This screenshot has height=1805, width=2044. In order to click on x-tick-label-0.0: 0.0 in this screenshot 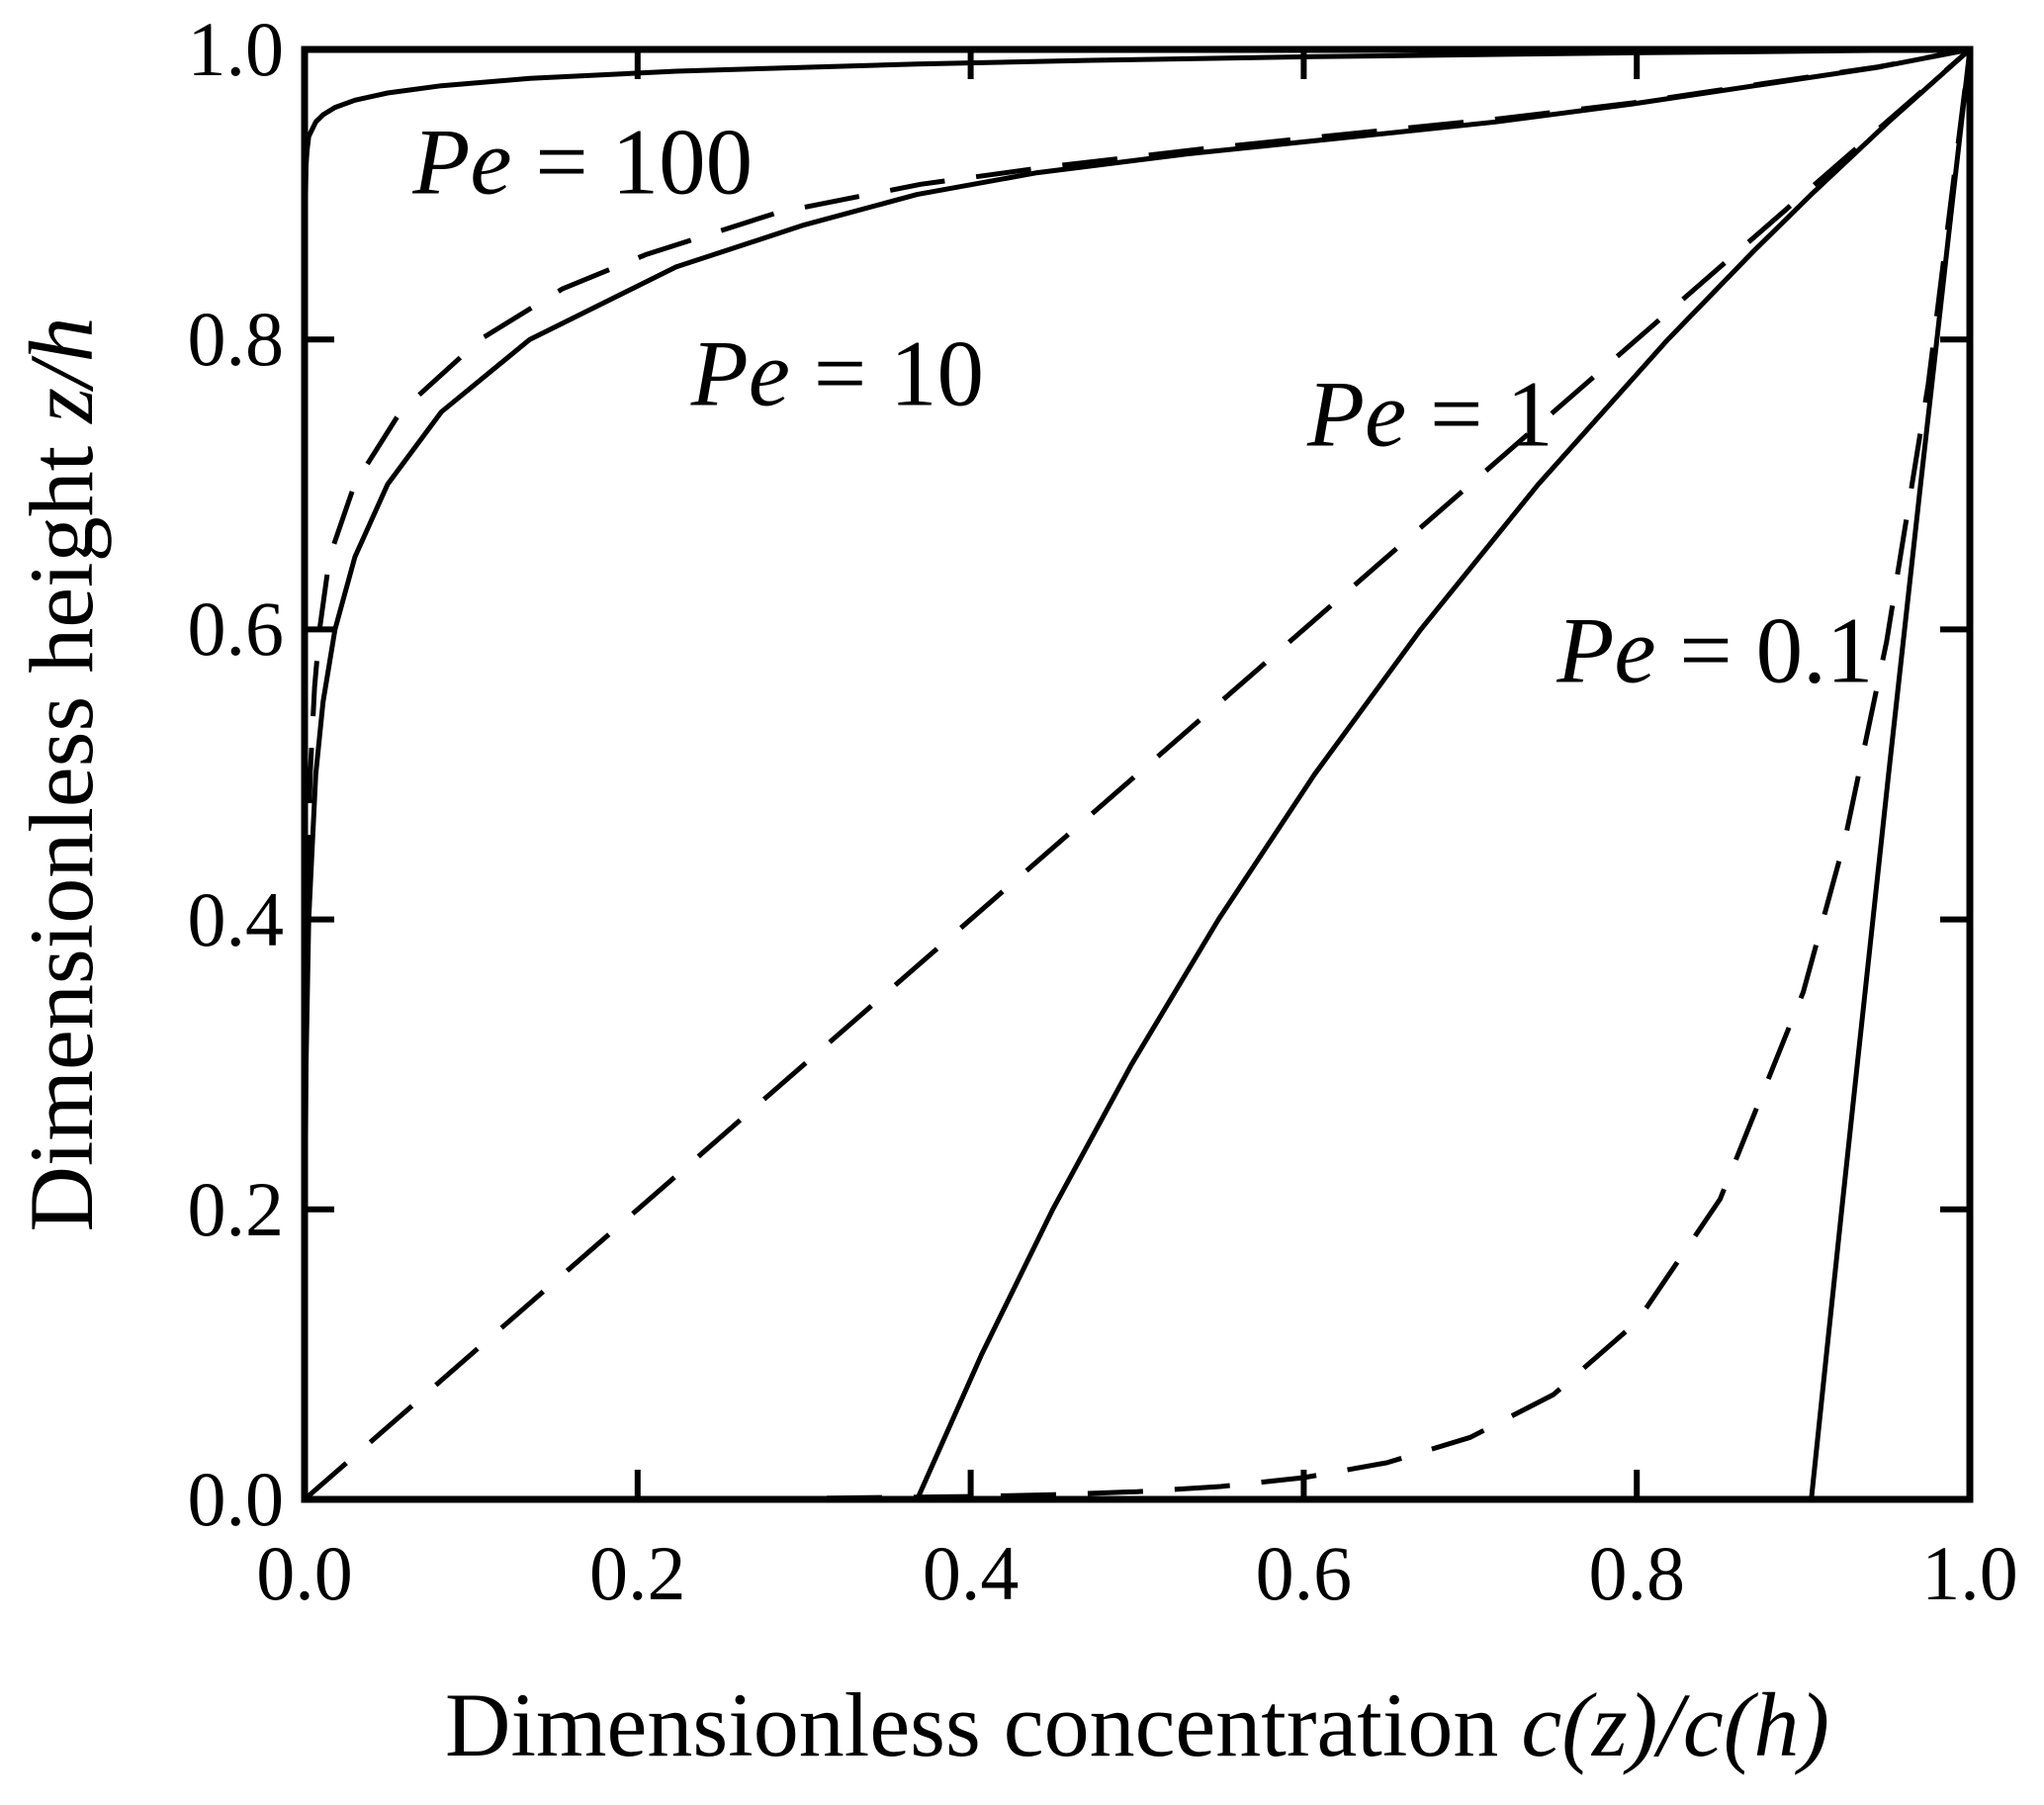, I will do `click(304, 1573)`.